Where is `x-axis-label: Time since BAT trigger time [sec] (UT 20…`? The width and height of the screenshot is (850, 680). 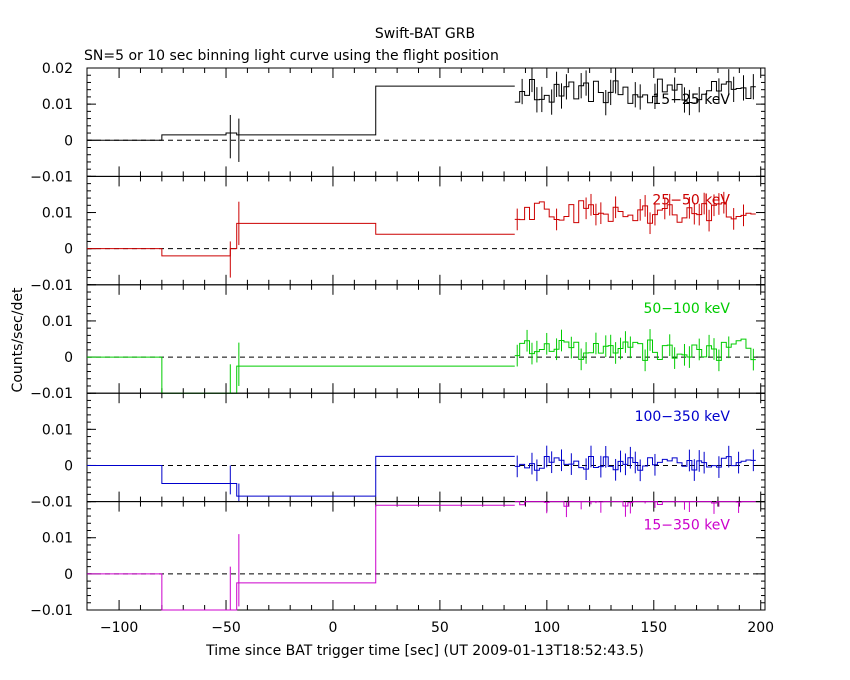
x-axis-label: Time since BAT trigger time [sec] (UT 20… is located at coordinates (424, 651).